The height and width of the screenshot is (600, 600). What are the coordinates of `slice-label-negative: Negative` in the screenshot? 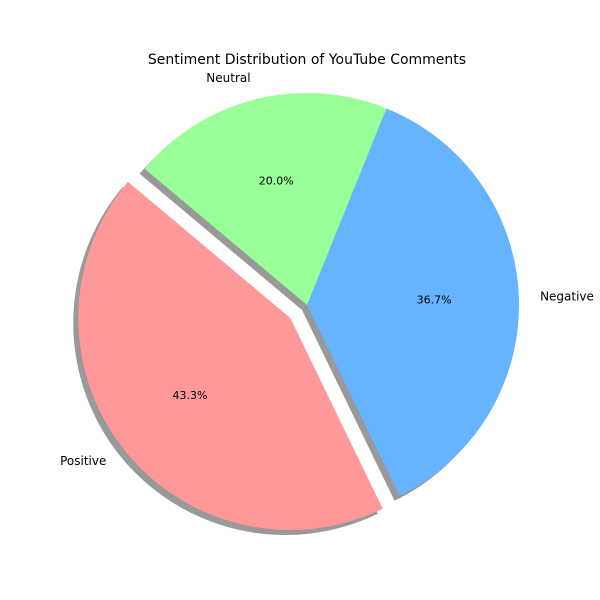 It's located at (567, 297).